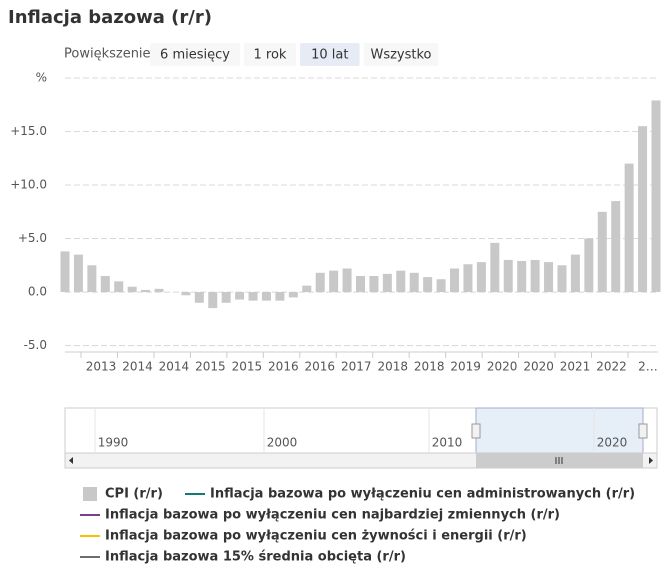 The height and width of the screenshot is (578, 670). I want to click on zoom-button-label: 1 rok, so click(270, 55).